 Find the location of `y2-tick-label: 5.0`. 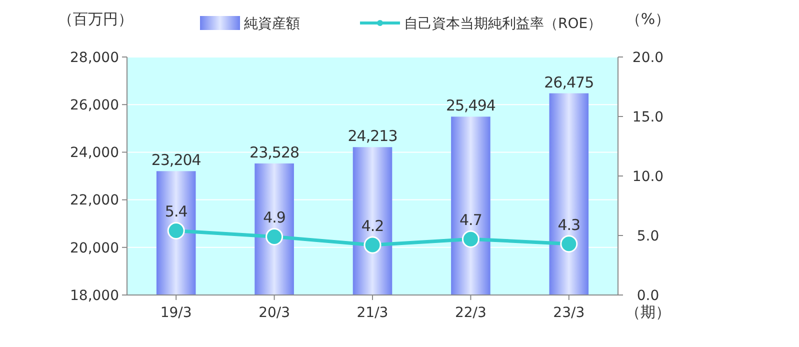

y2-tick-label: 5.0 is located at coordinates (648, 236).